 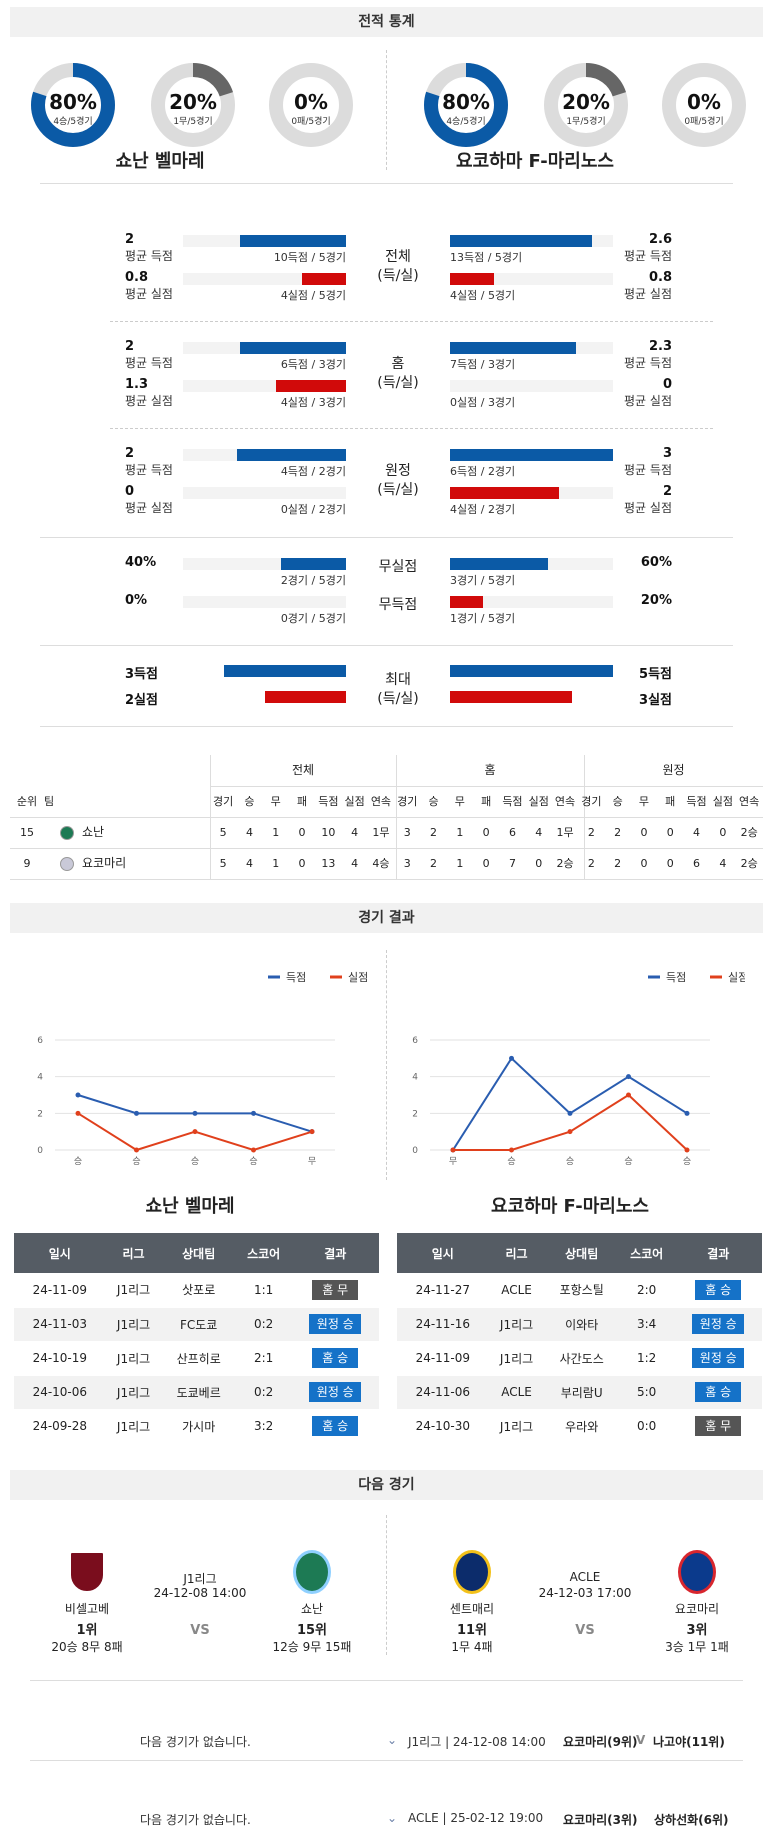 What do you see at coordinates (381, 832) in the screenshot?
I see `rank-cell: 1무` at bounding box center [381, 832].